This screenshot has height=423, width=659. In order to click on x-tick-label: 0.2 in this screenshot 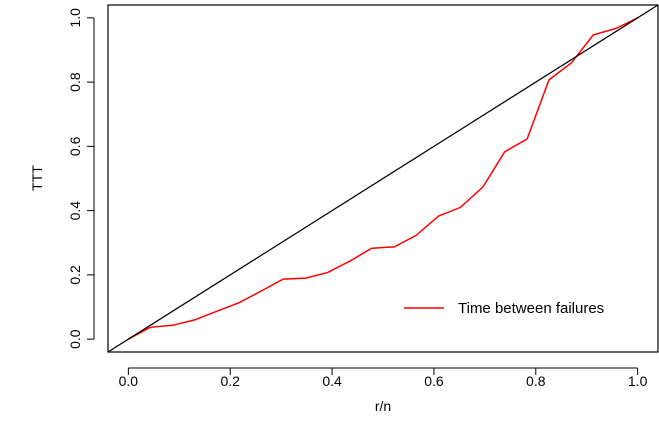, I will do `click(230, 381)`.